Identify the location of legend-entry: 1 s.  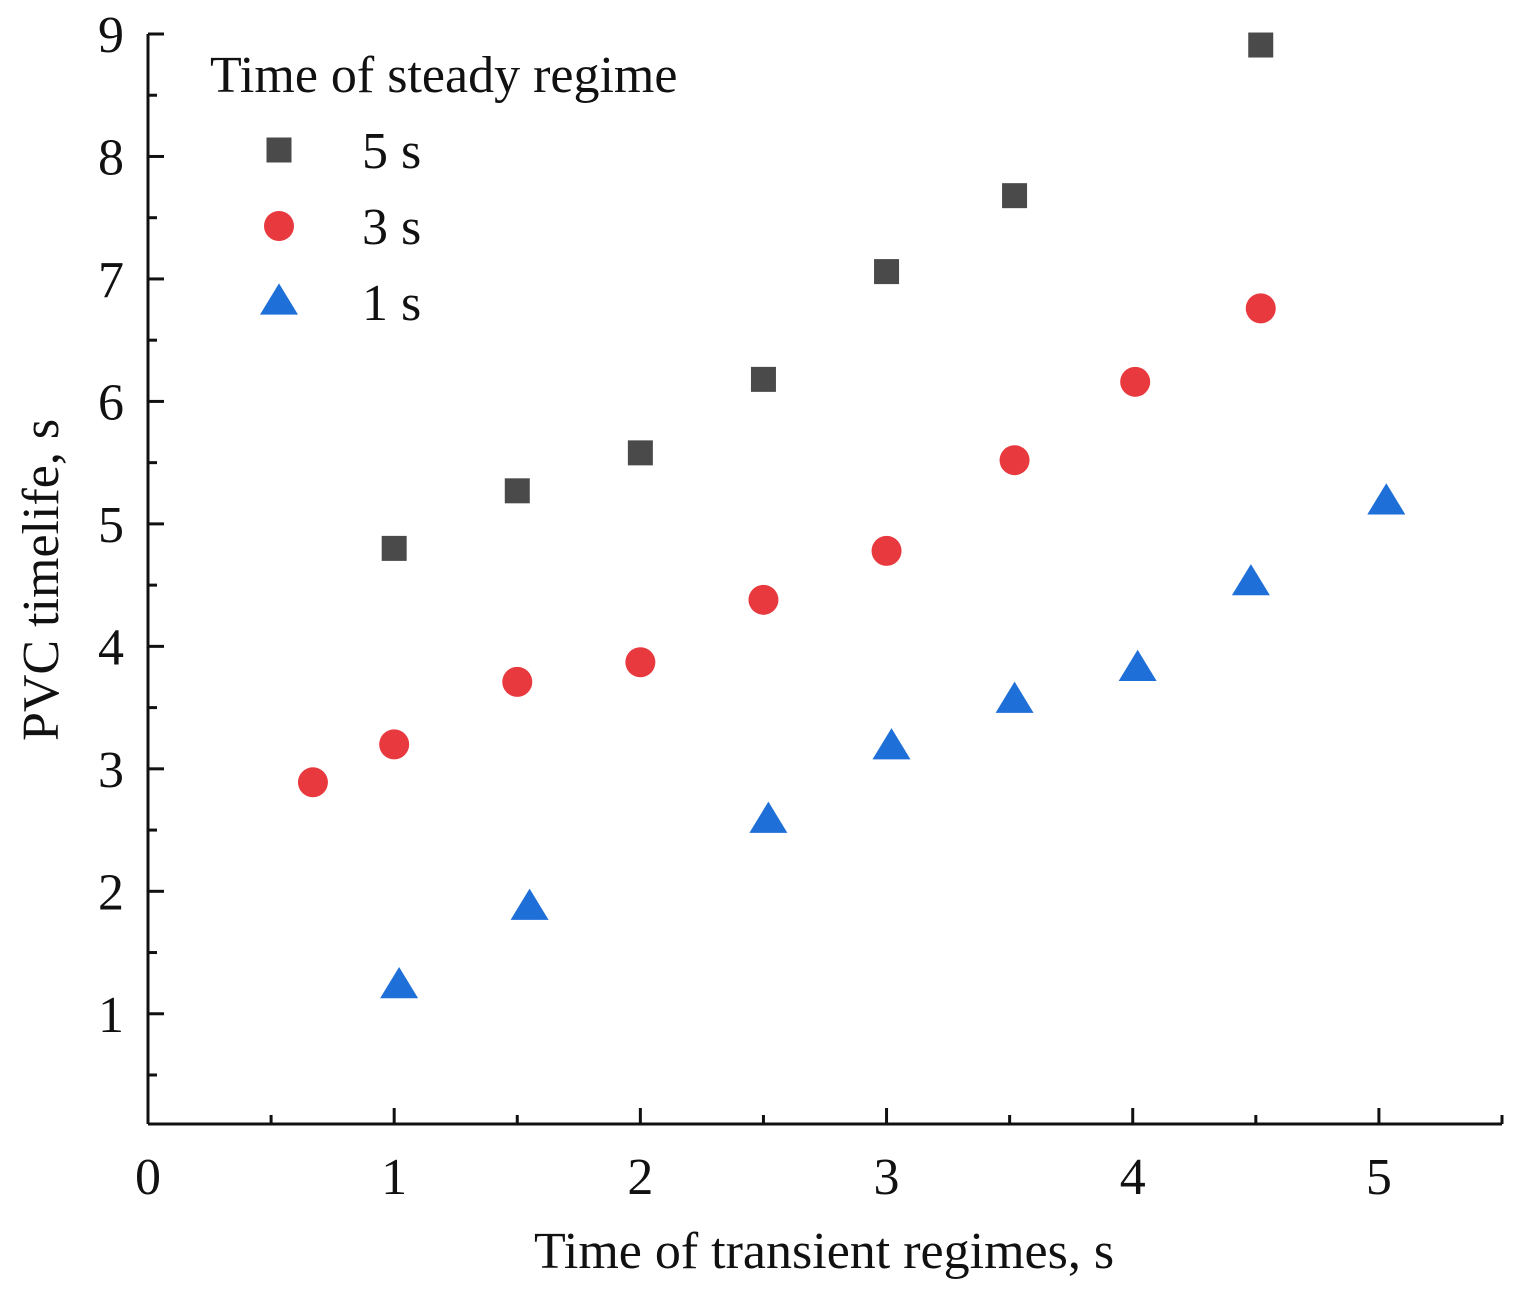
(340, 303).